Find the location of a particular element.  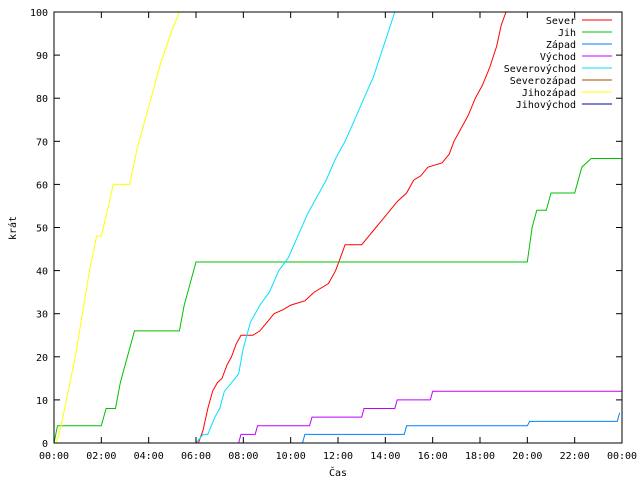

legend-label: Jihovýchod is located at coordinates (546, 105).